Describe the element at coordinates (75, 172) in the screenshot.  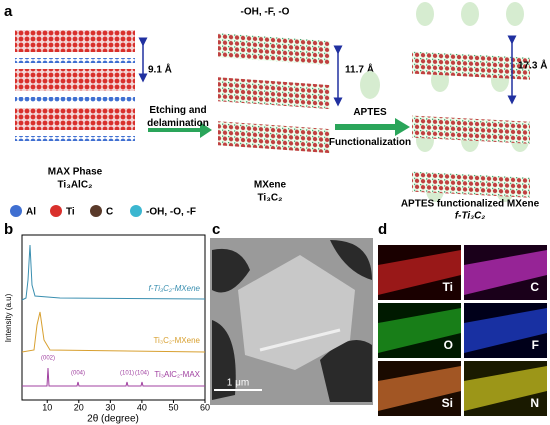
I see `max-name: MAX Phase` at that location.